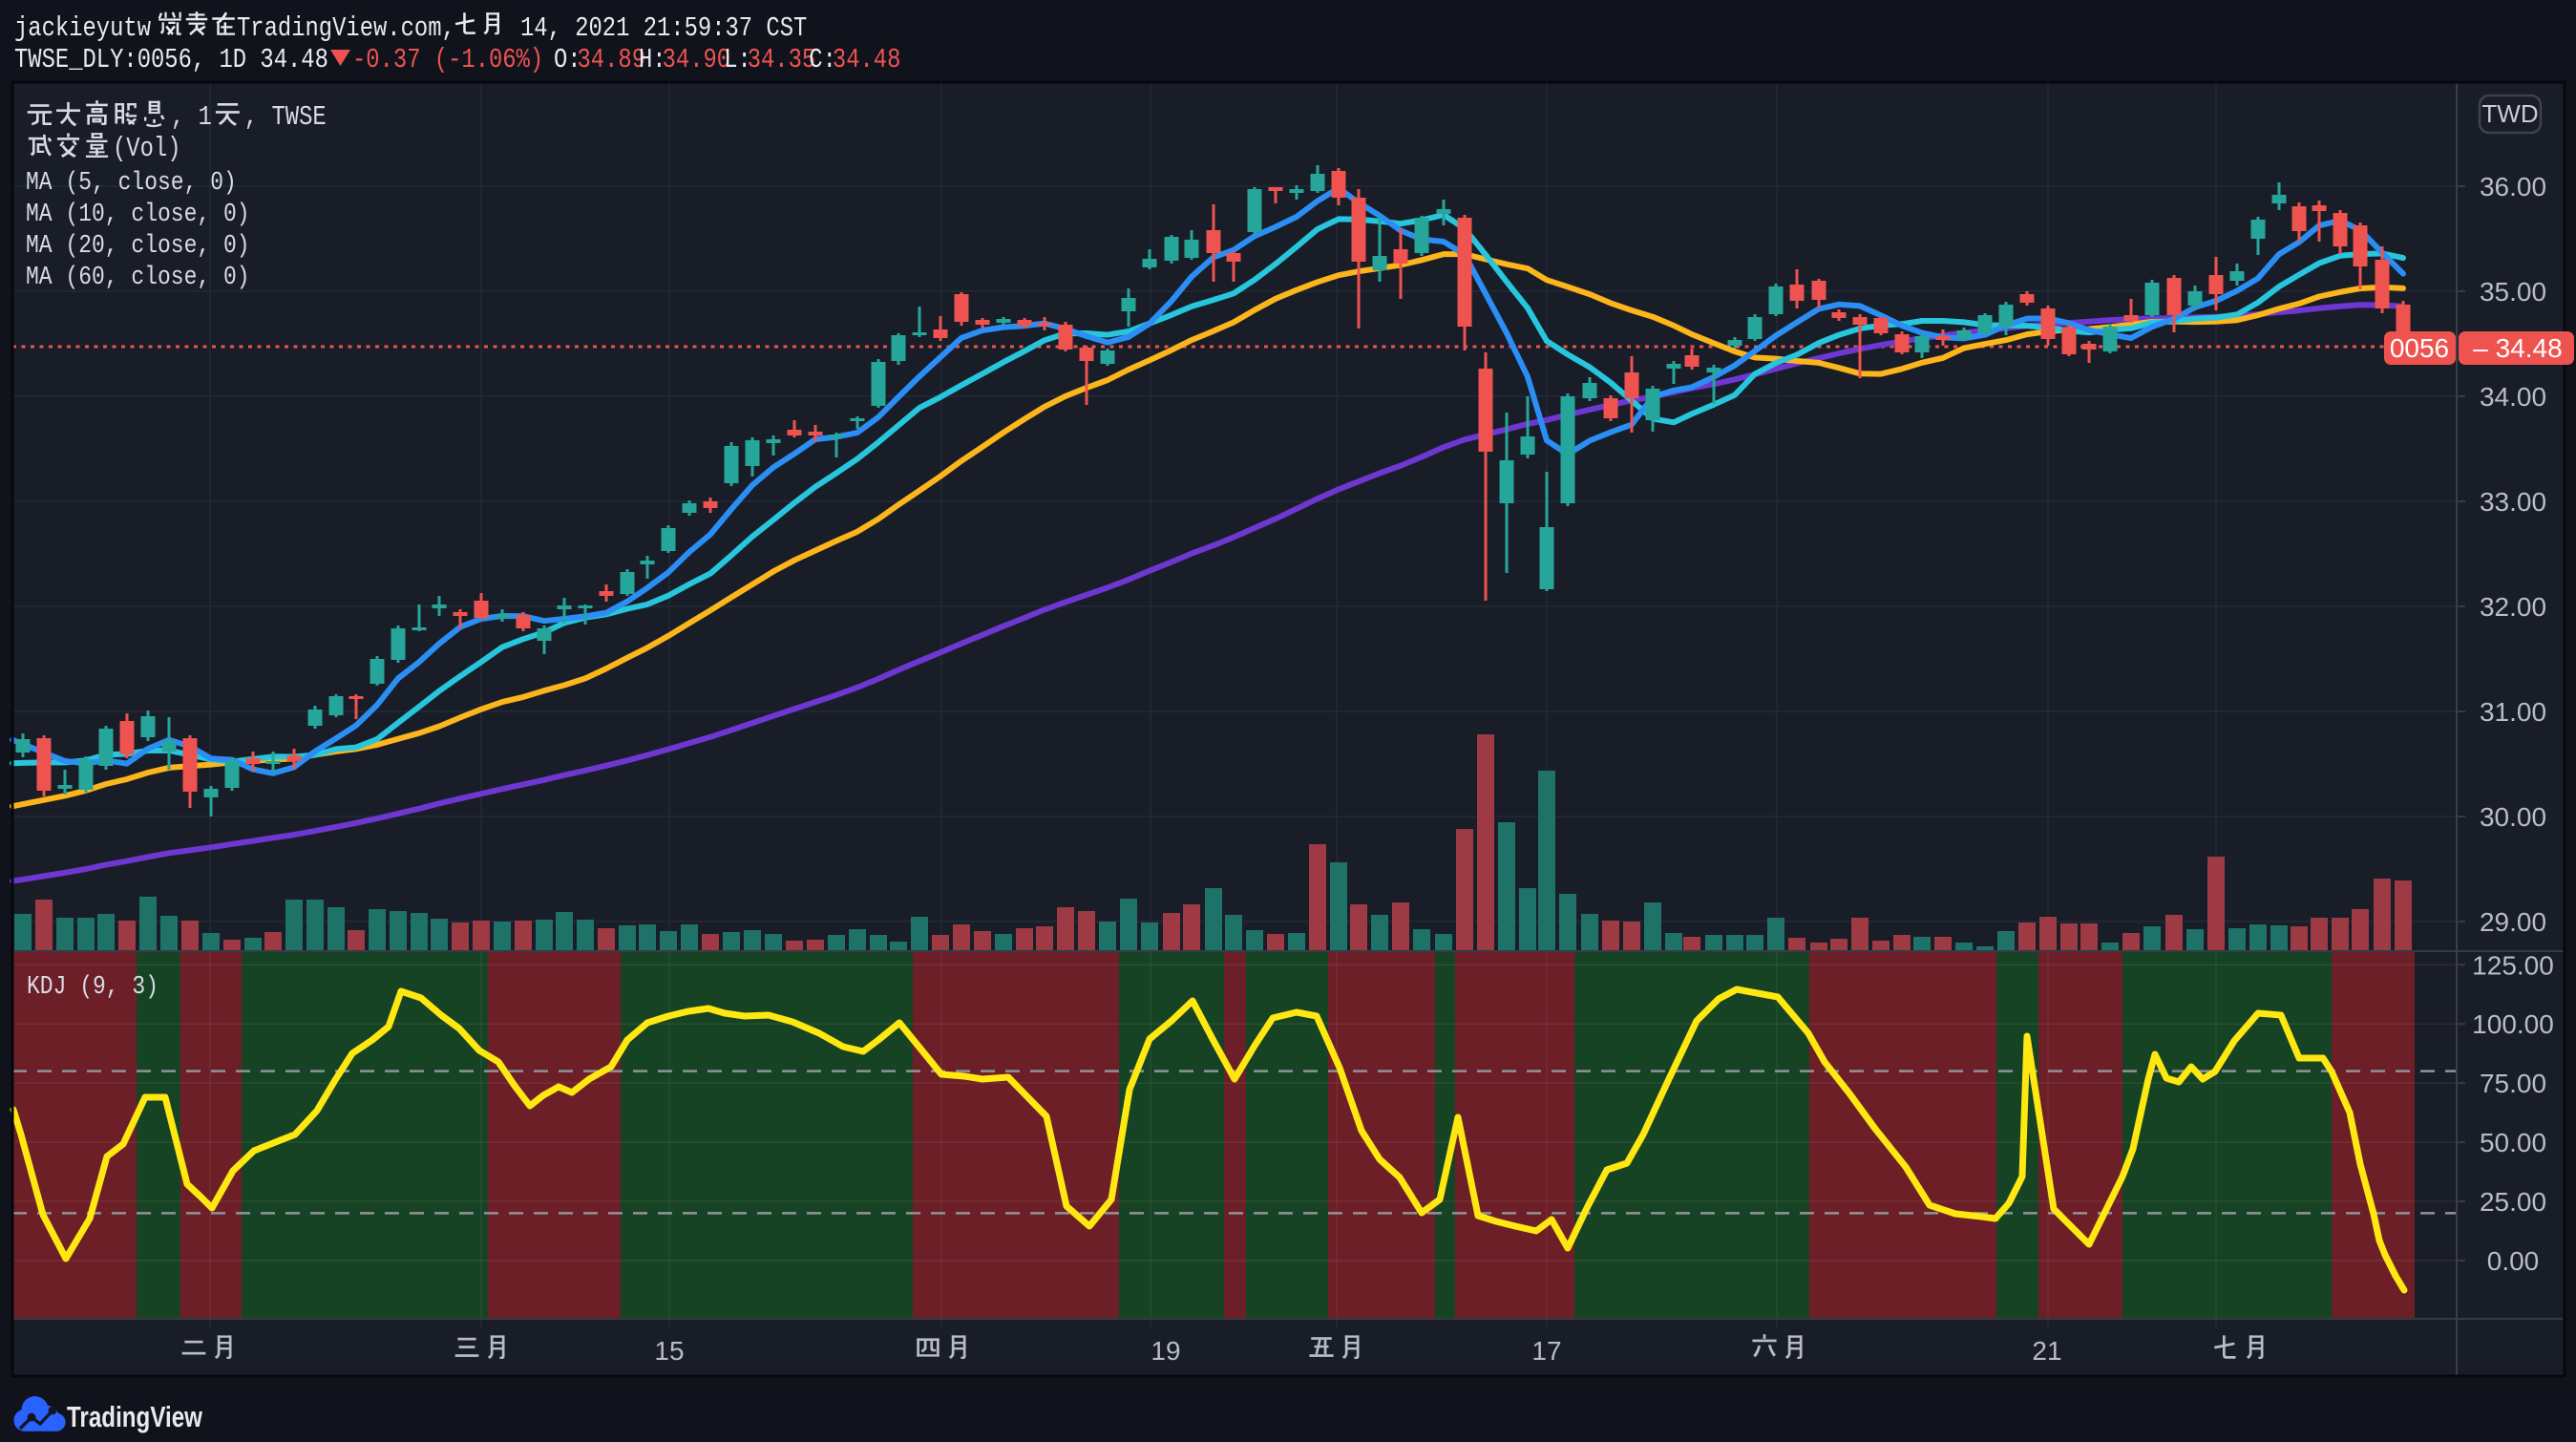 The width and height of the screenshot is (2576, 1442). What do you see at coordinates (612, 60) in the screenshot?
I see `svg-text: 34.89` at bounding box center [612, 60].